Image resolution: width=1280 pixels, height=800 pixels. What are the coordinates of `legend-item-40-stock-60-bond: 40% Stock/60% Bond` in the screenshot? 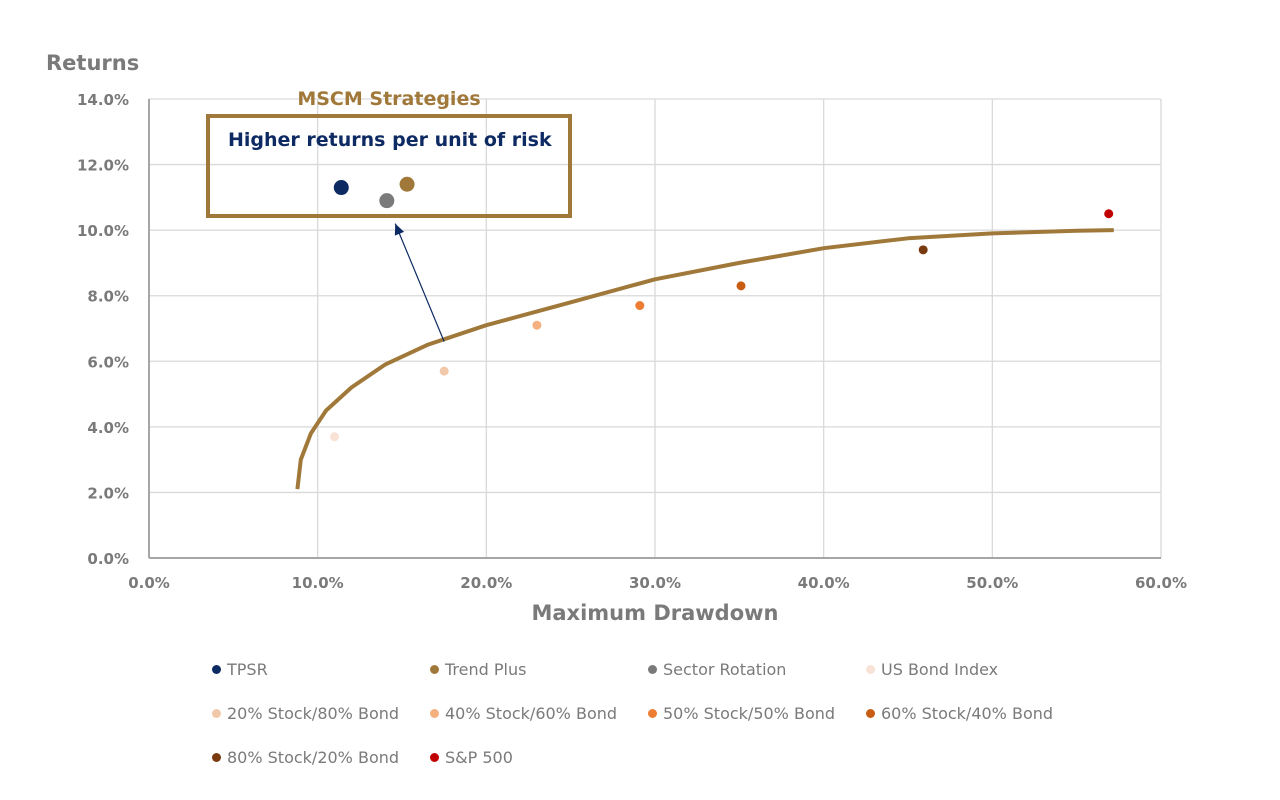 It's located at (523, 713).